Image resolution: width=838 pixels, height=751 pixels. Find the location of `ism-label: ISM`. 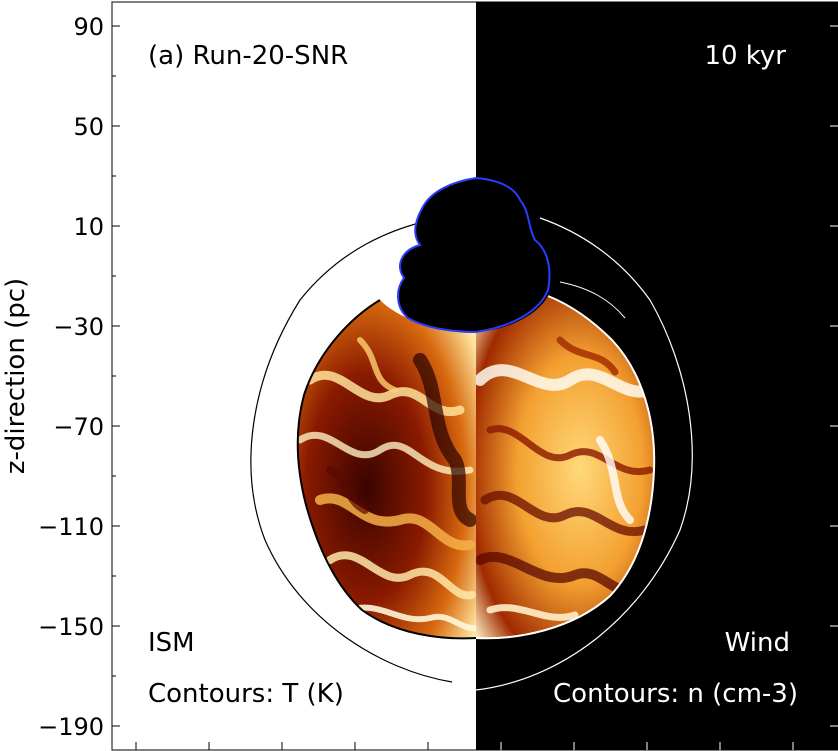

ism-label: ISM is located at coordinates (171, 643).